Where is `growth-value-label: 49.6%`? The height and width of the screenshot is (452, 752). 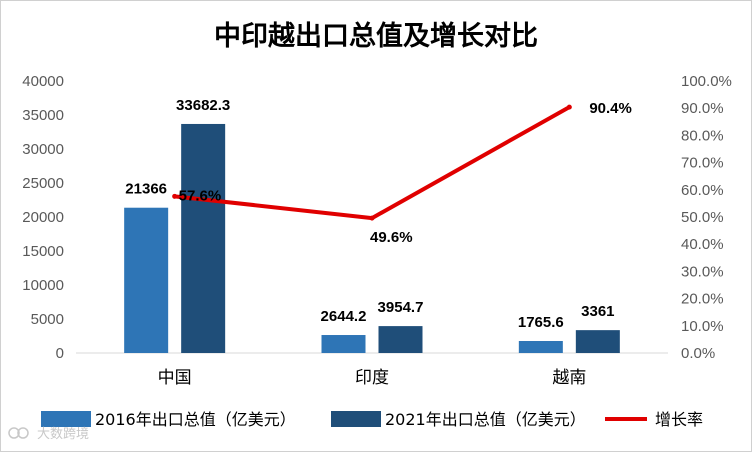
growth-value-label: 49.6% is located at coordinates (391, 237).